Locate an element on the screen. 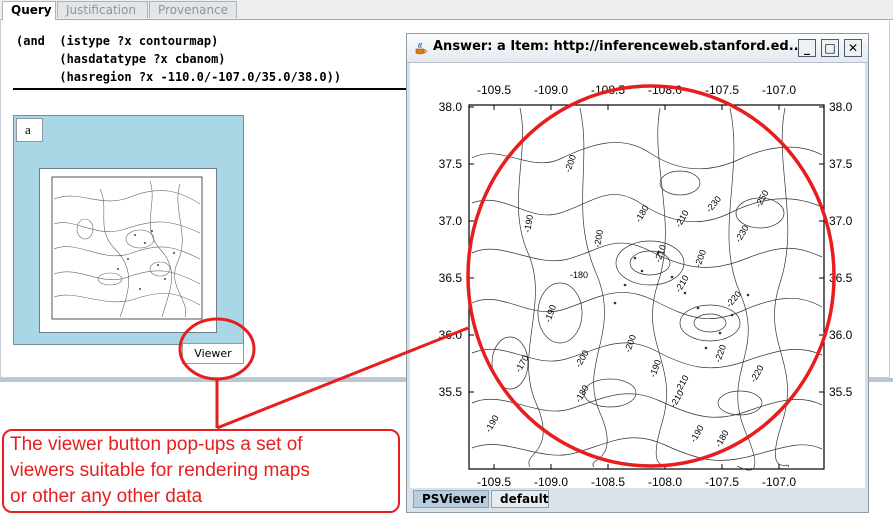 The width and height of the screenshot is (893, 515). y-tick-label-left: 36.0 is located at coordinates (451, 335).